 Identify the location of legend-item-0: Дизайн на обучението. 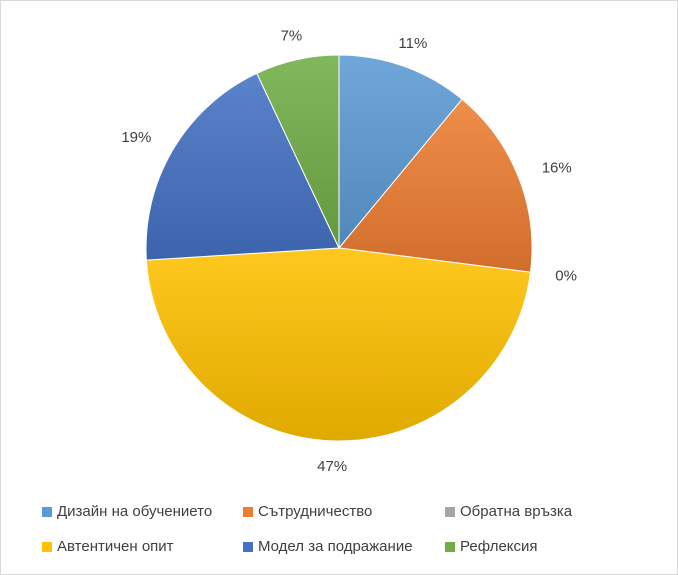
(127, 511).